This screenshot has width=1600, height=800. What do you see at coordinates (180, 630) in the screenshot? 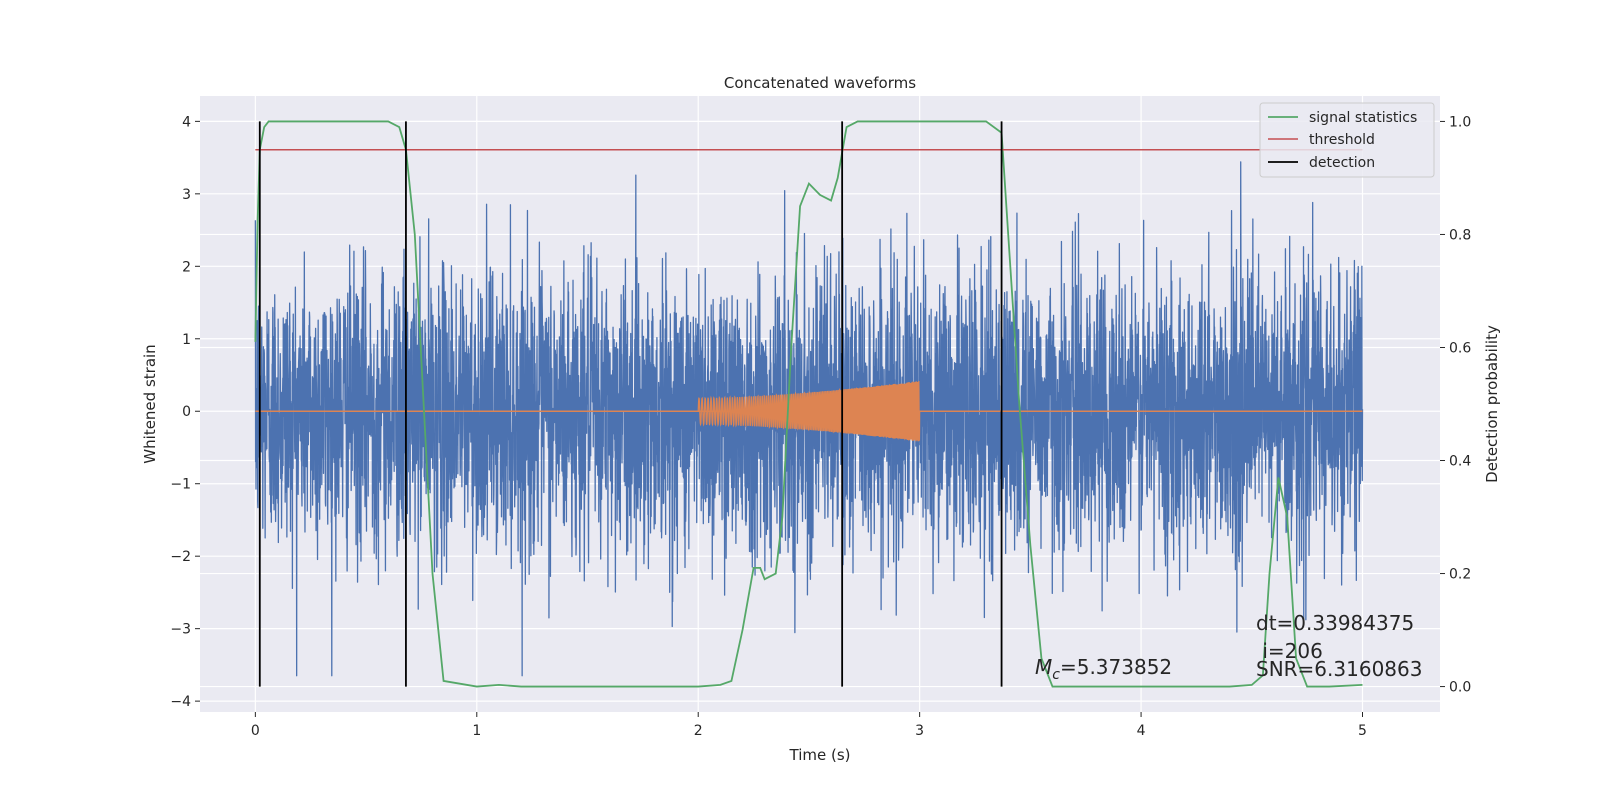
I see `y-tick-label: −3` at bounding box center [180, 630].